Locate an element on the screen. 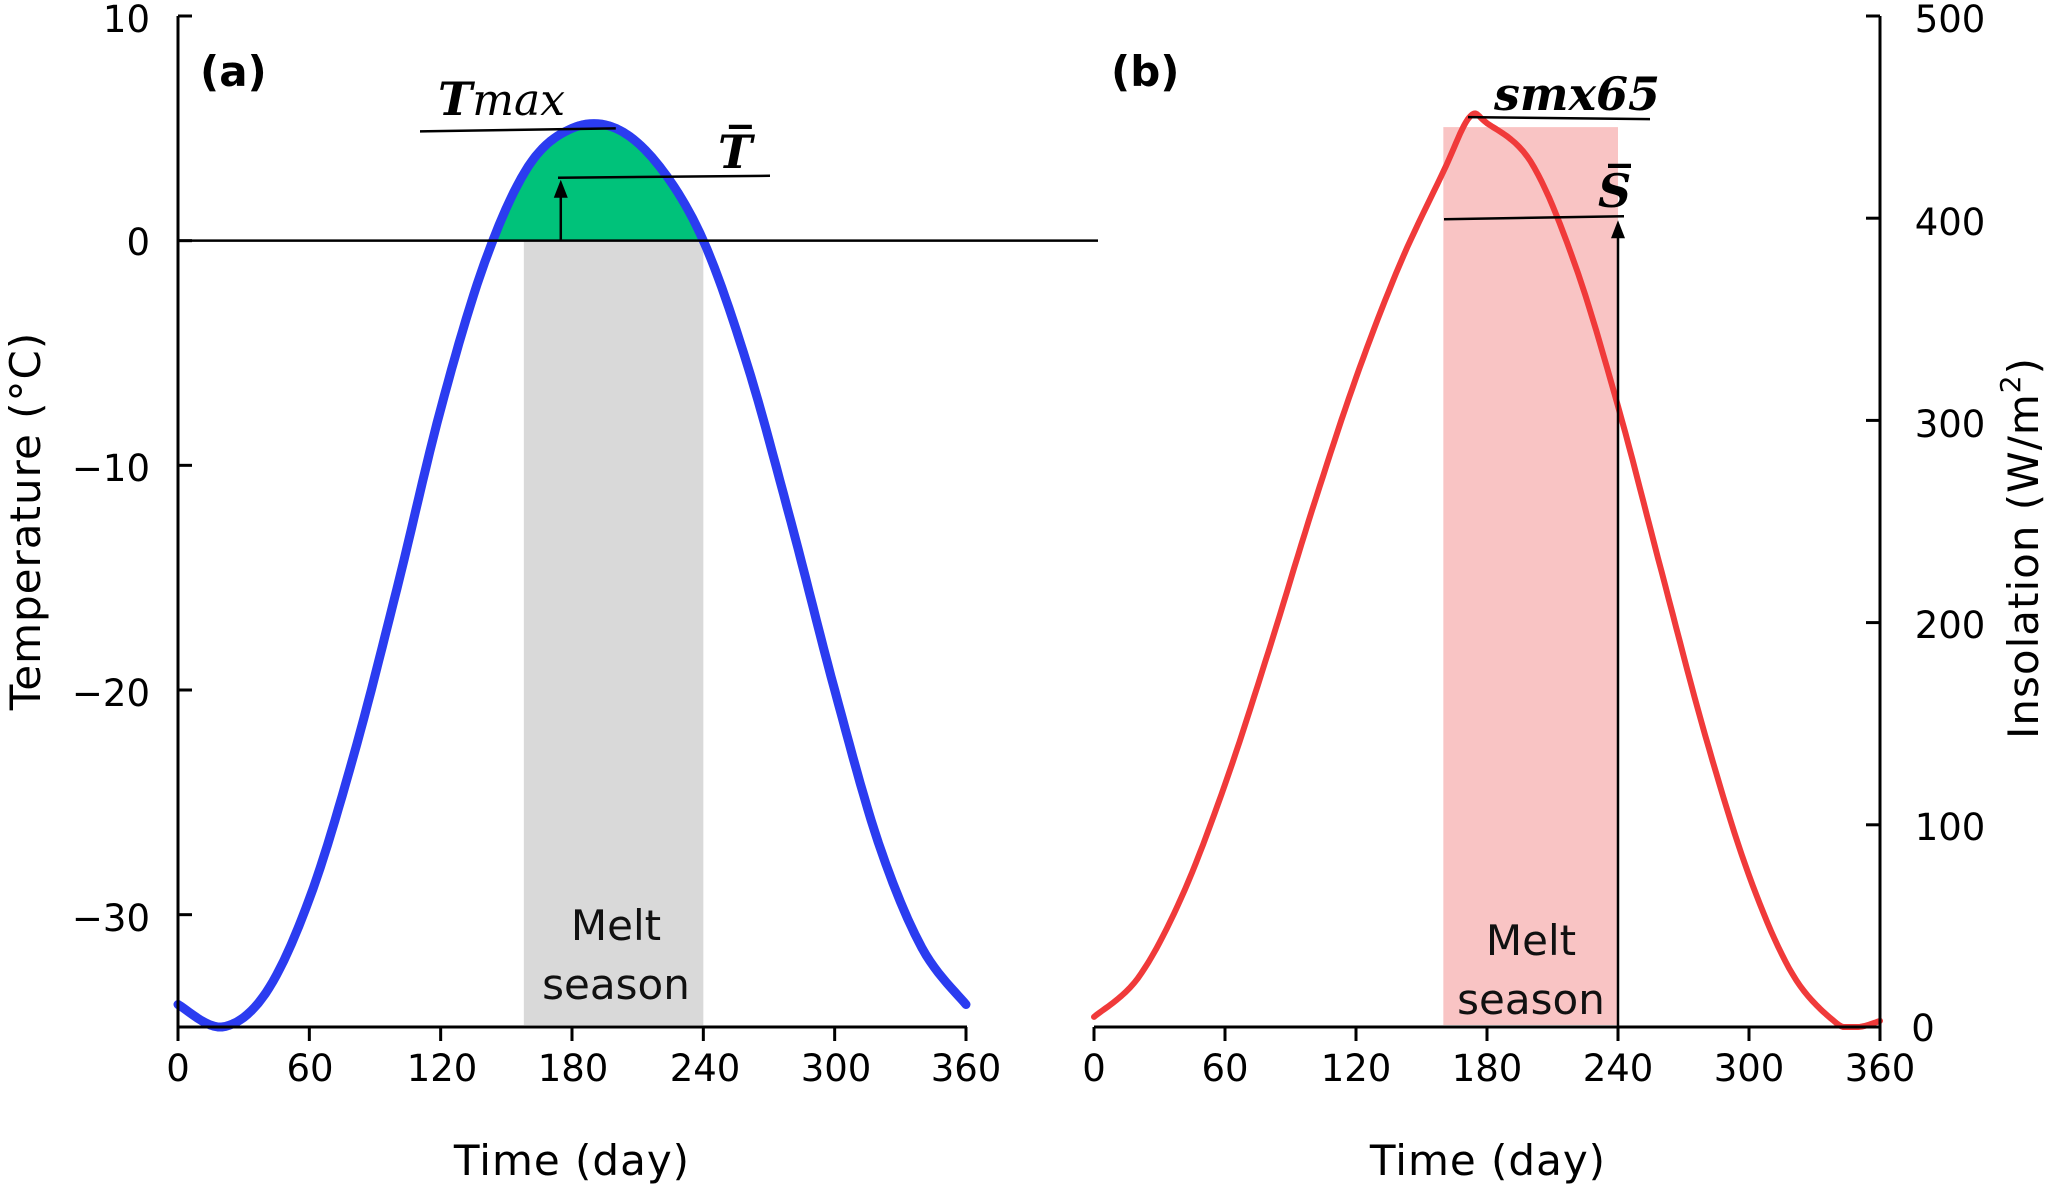 Image resolution: width=2067 pixels, height=1188 pixels. y-tick-label-b-400: 400 is located at coordinates (1950, 222).